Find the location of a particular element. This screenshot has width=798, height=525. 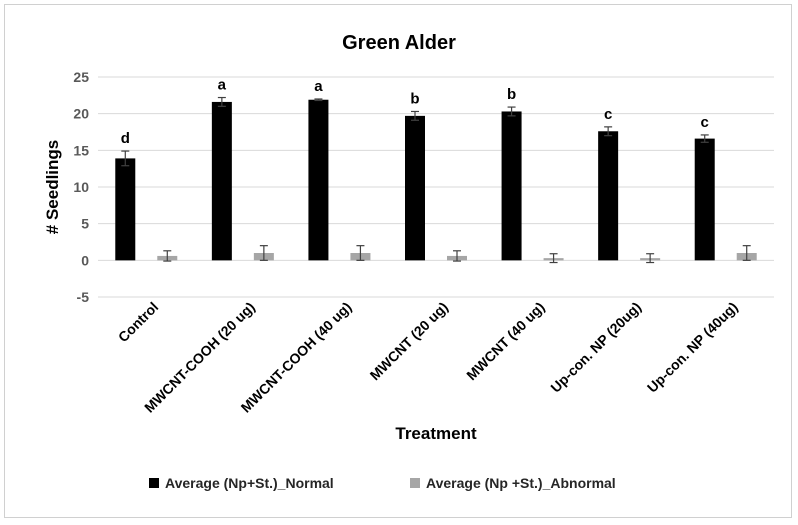

y-tick-label: 15 is located at coordinates (81, 150).